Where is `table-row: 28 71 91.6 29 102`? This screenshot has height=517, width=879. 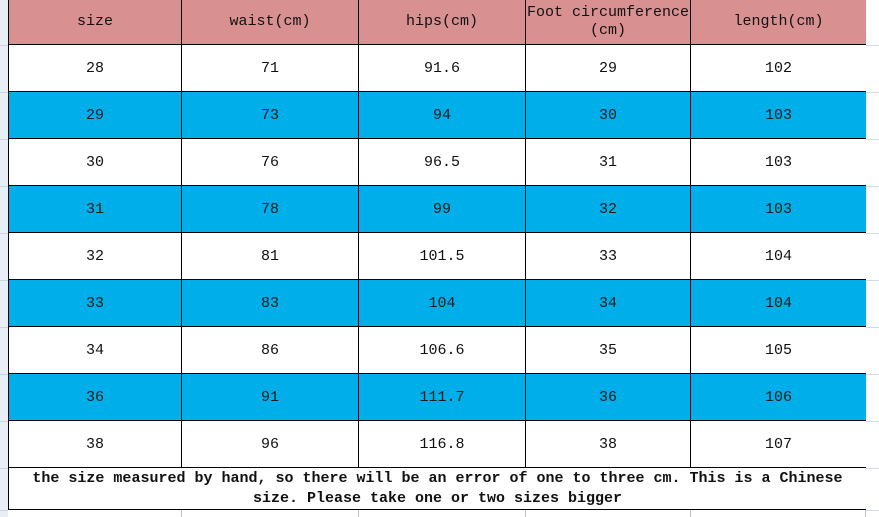
table-row: 28 71 91.6 29 102 is located at coordinates (437, 68).